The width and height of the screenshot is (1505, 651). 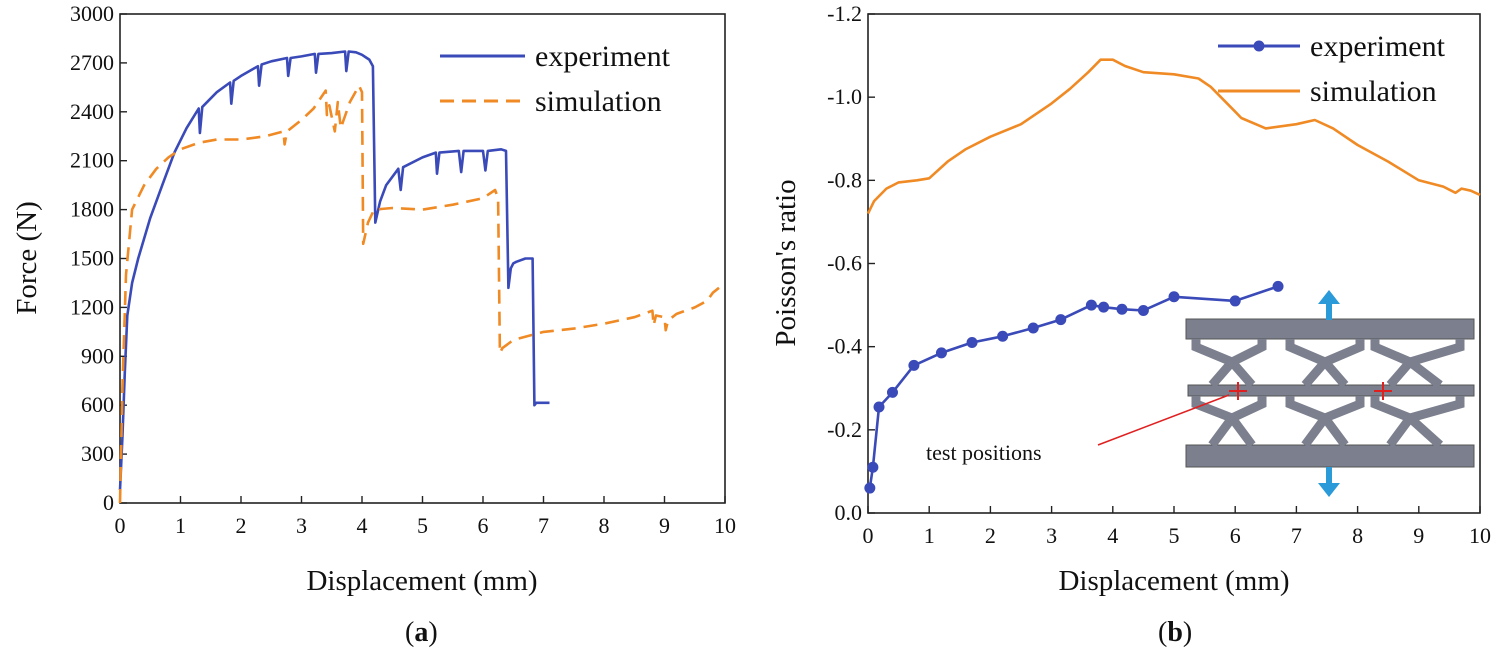 I want to click on test-position-marker-right, so click(x=1383, y=391).